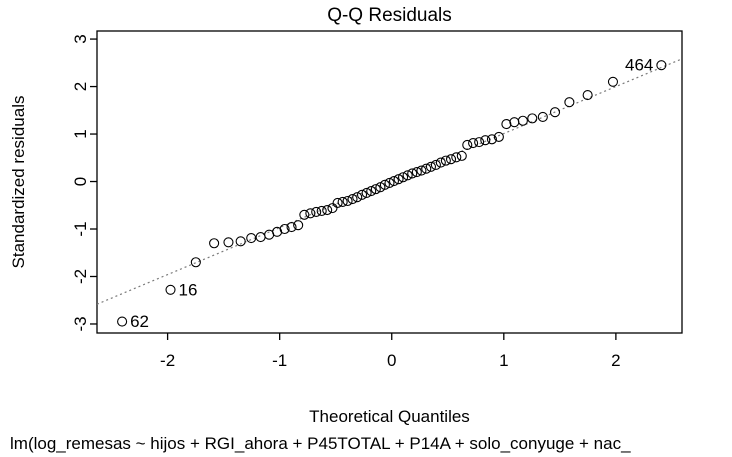  I want to click on y-tick-label: 3, so click(80, 38).